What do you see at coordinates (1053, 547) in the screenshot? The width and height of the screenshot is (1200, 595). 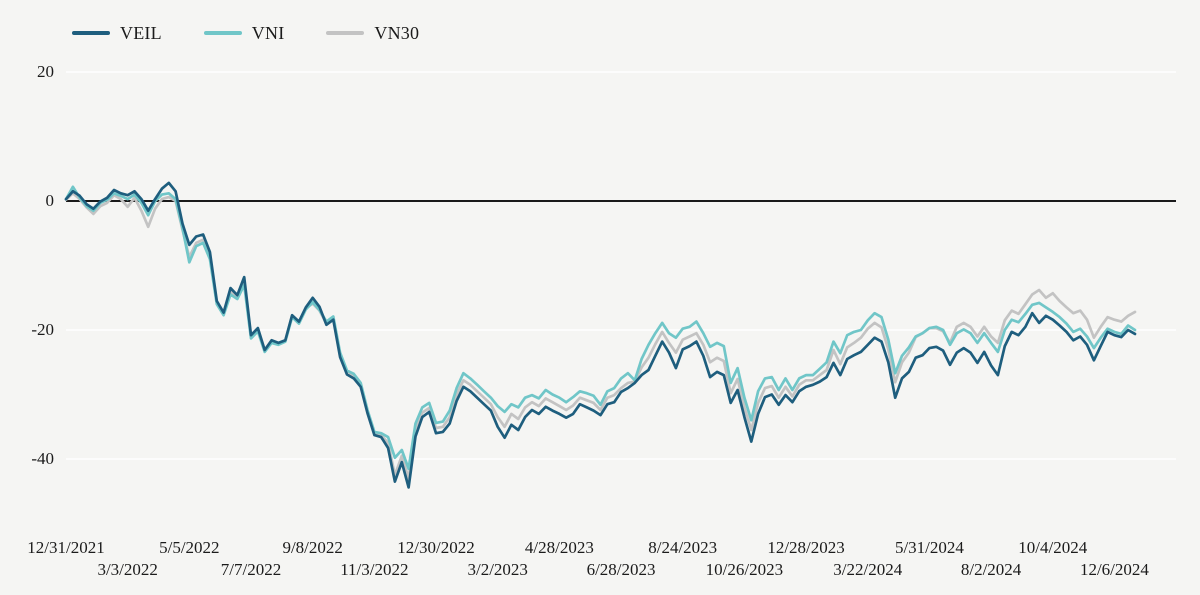 I see `x-tick-label: 10/4/2024` at bounding box center [1053, 547].